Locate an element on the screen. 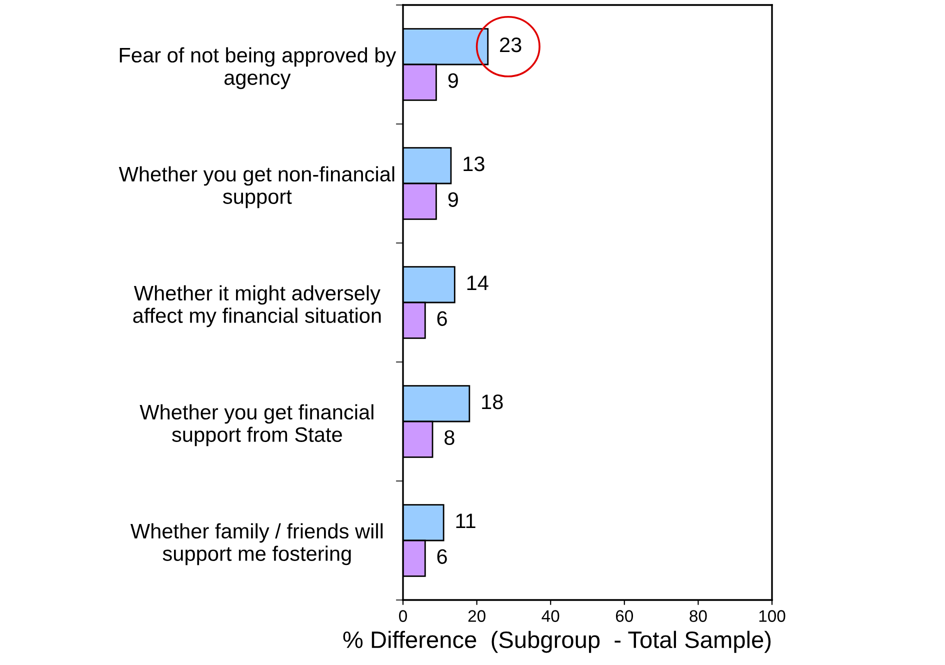  y-tick-label: Fear of not being approved by agency is located at coordinates (258, 68).